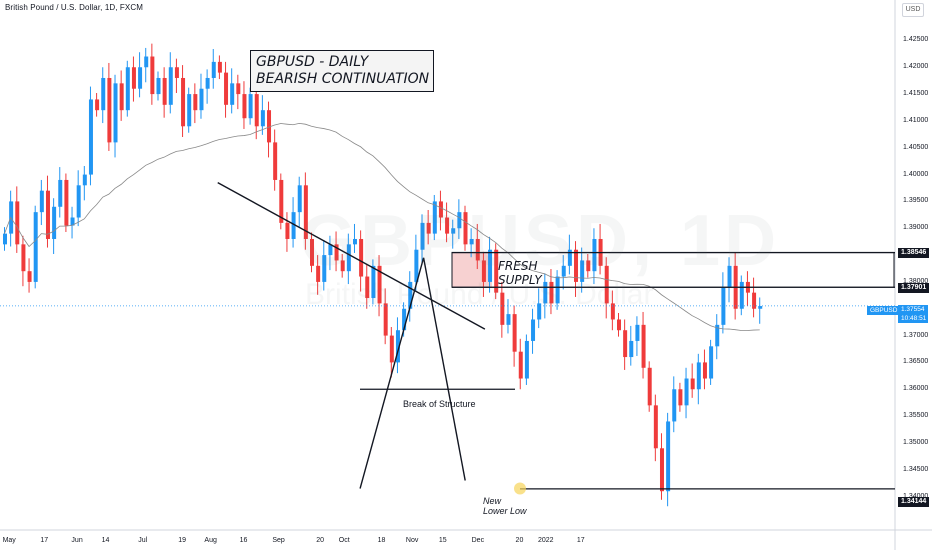 The width and height of the screenshot is (932, 550). What do you see at coordinates (916, 335) in the screenshot?
I see `y-tick-label: 1.37000` at bounding box center [916, 335].